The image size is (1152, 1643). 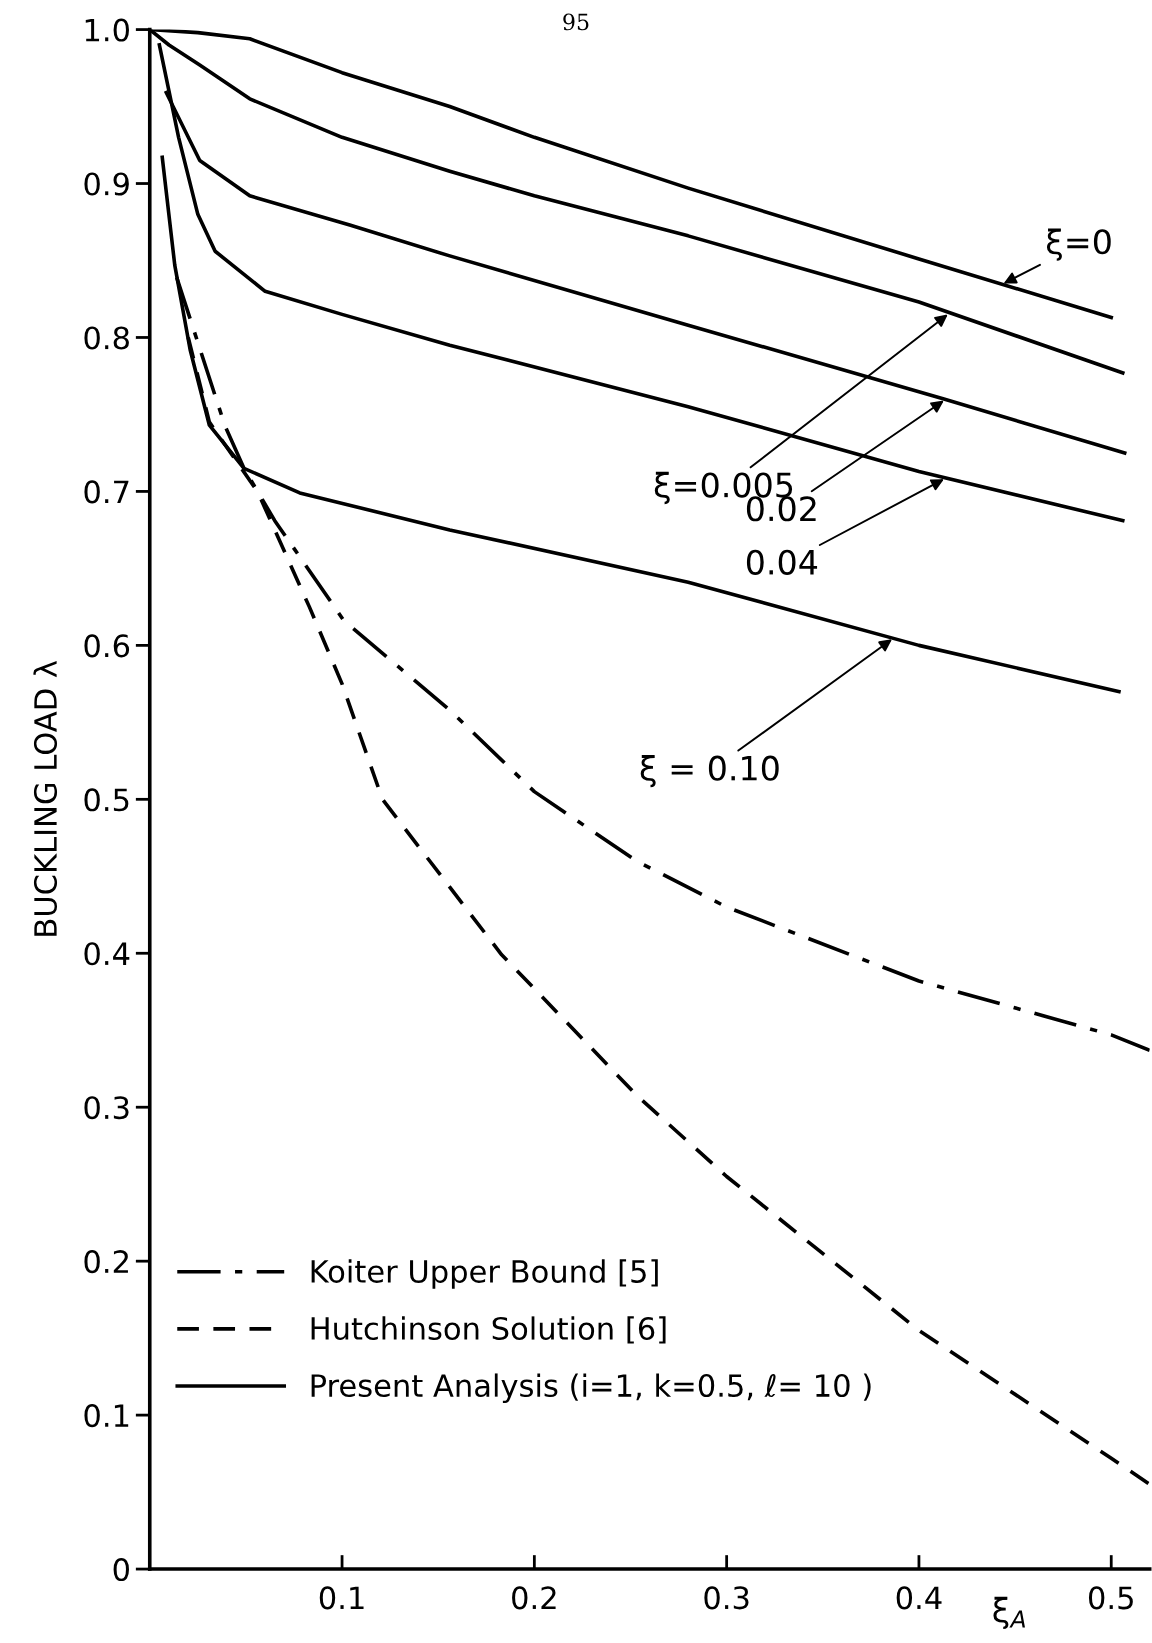 I want to click on y-tick-label: 0.1, so click(x=106, y=1416).